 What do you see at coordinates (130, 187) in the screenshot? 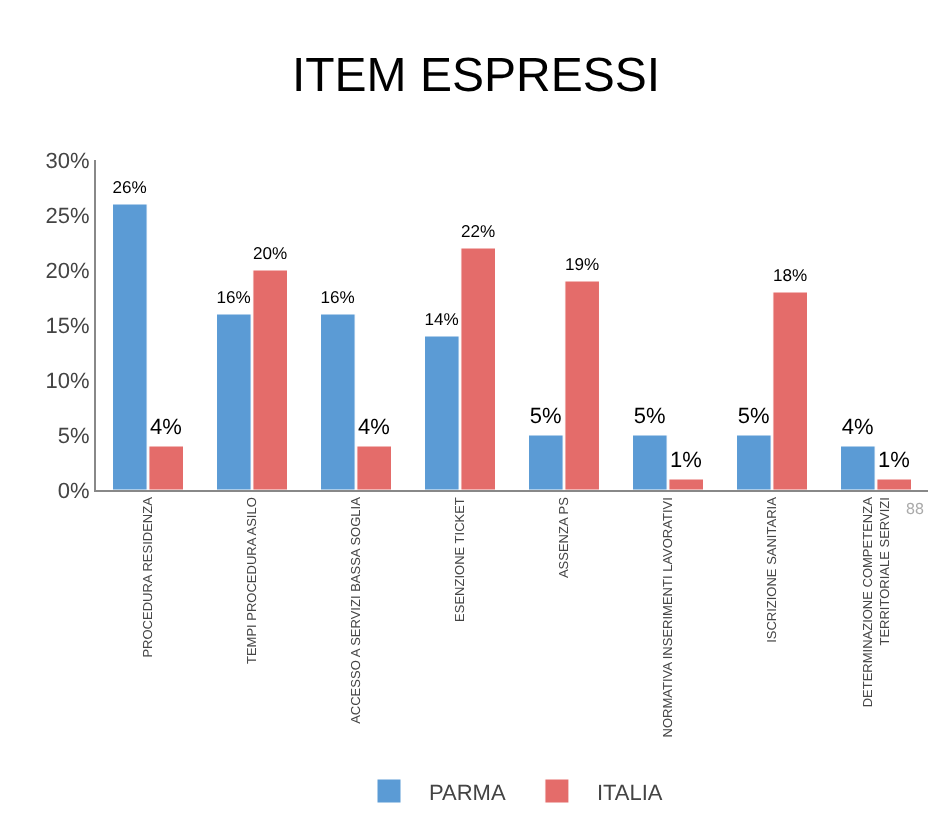
I see `data-label: 26%` at bounding box center [130, 187].